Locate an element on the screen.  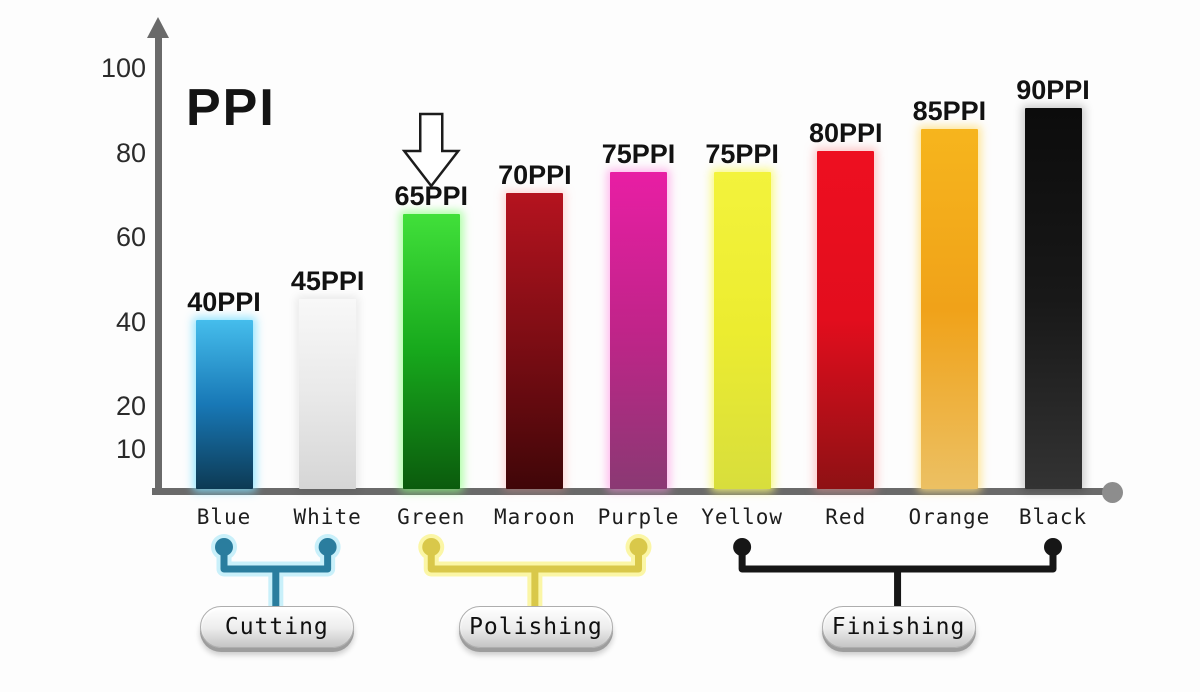
bar-category-label: Maroon is located at coordinates (534, 517).